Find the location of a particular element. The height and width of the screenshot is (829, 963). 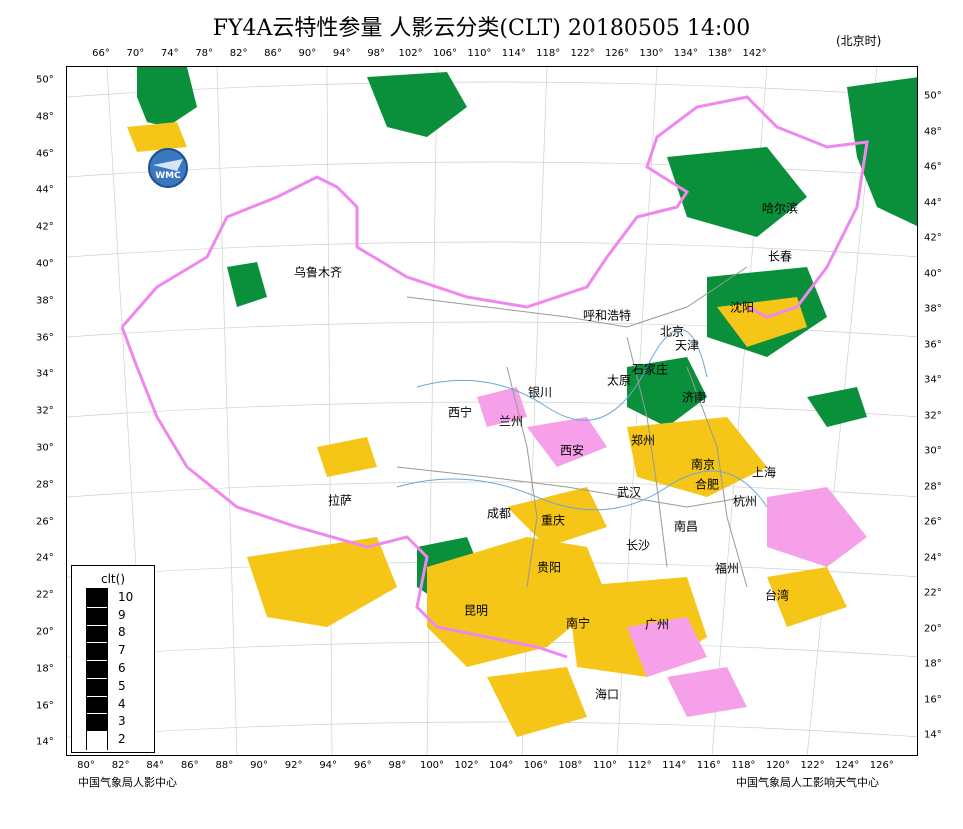

longitude-tick: 126° is located at coordinates (881, 765).